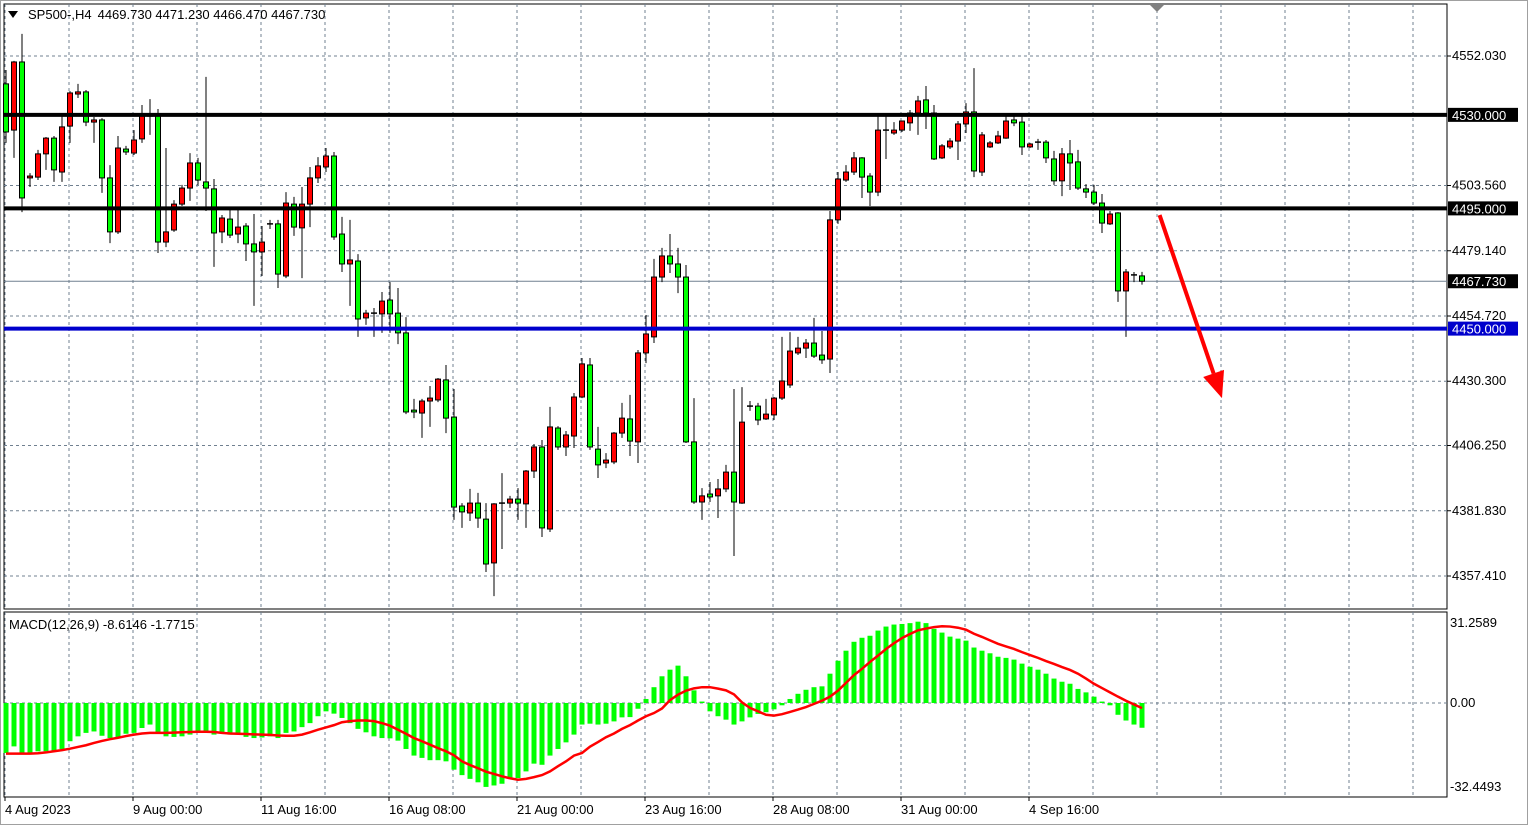 The image size is (1528, 825). I want to click on chart-shift-marker-icon, so click(1157, 8).